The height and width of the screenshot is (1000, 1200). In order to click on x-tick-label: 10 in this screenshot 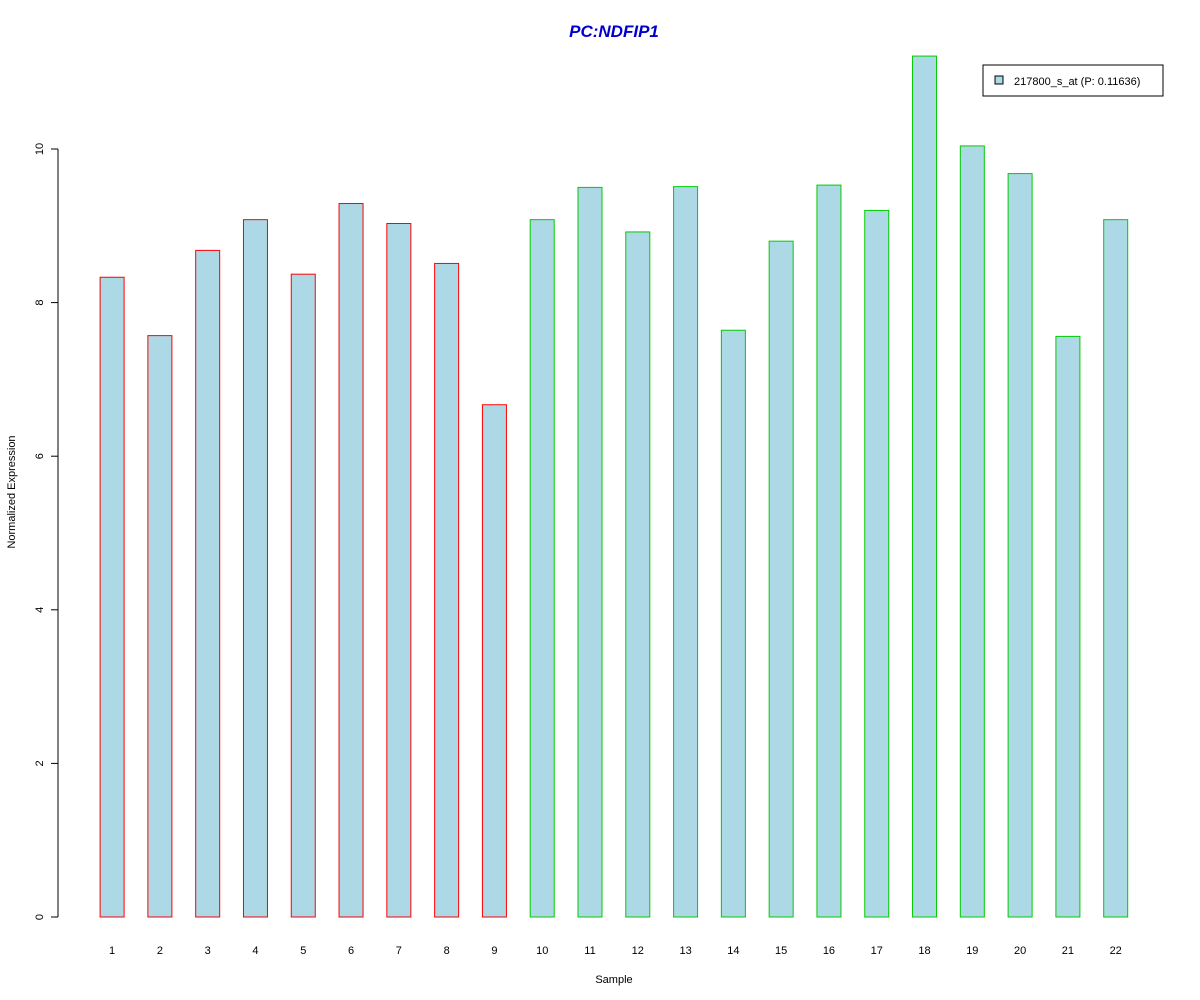, I will do `click(542, 951)`.